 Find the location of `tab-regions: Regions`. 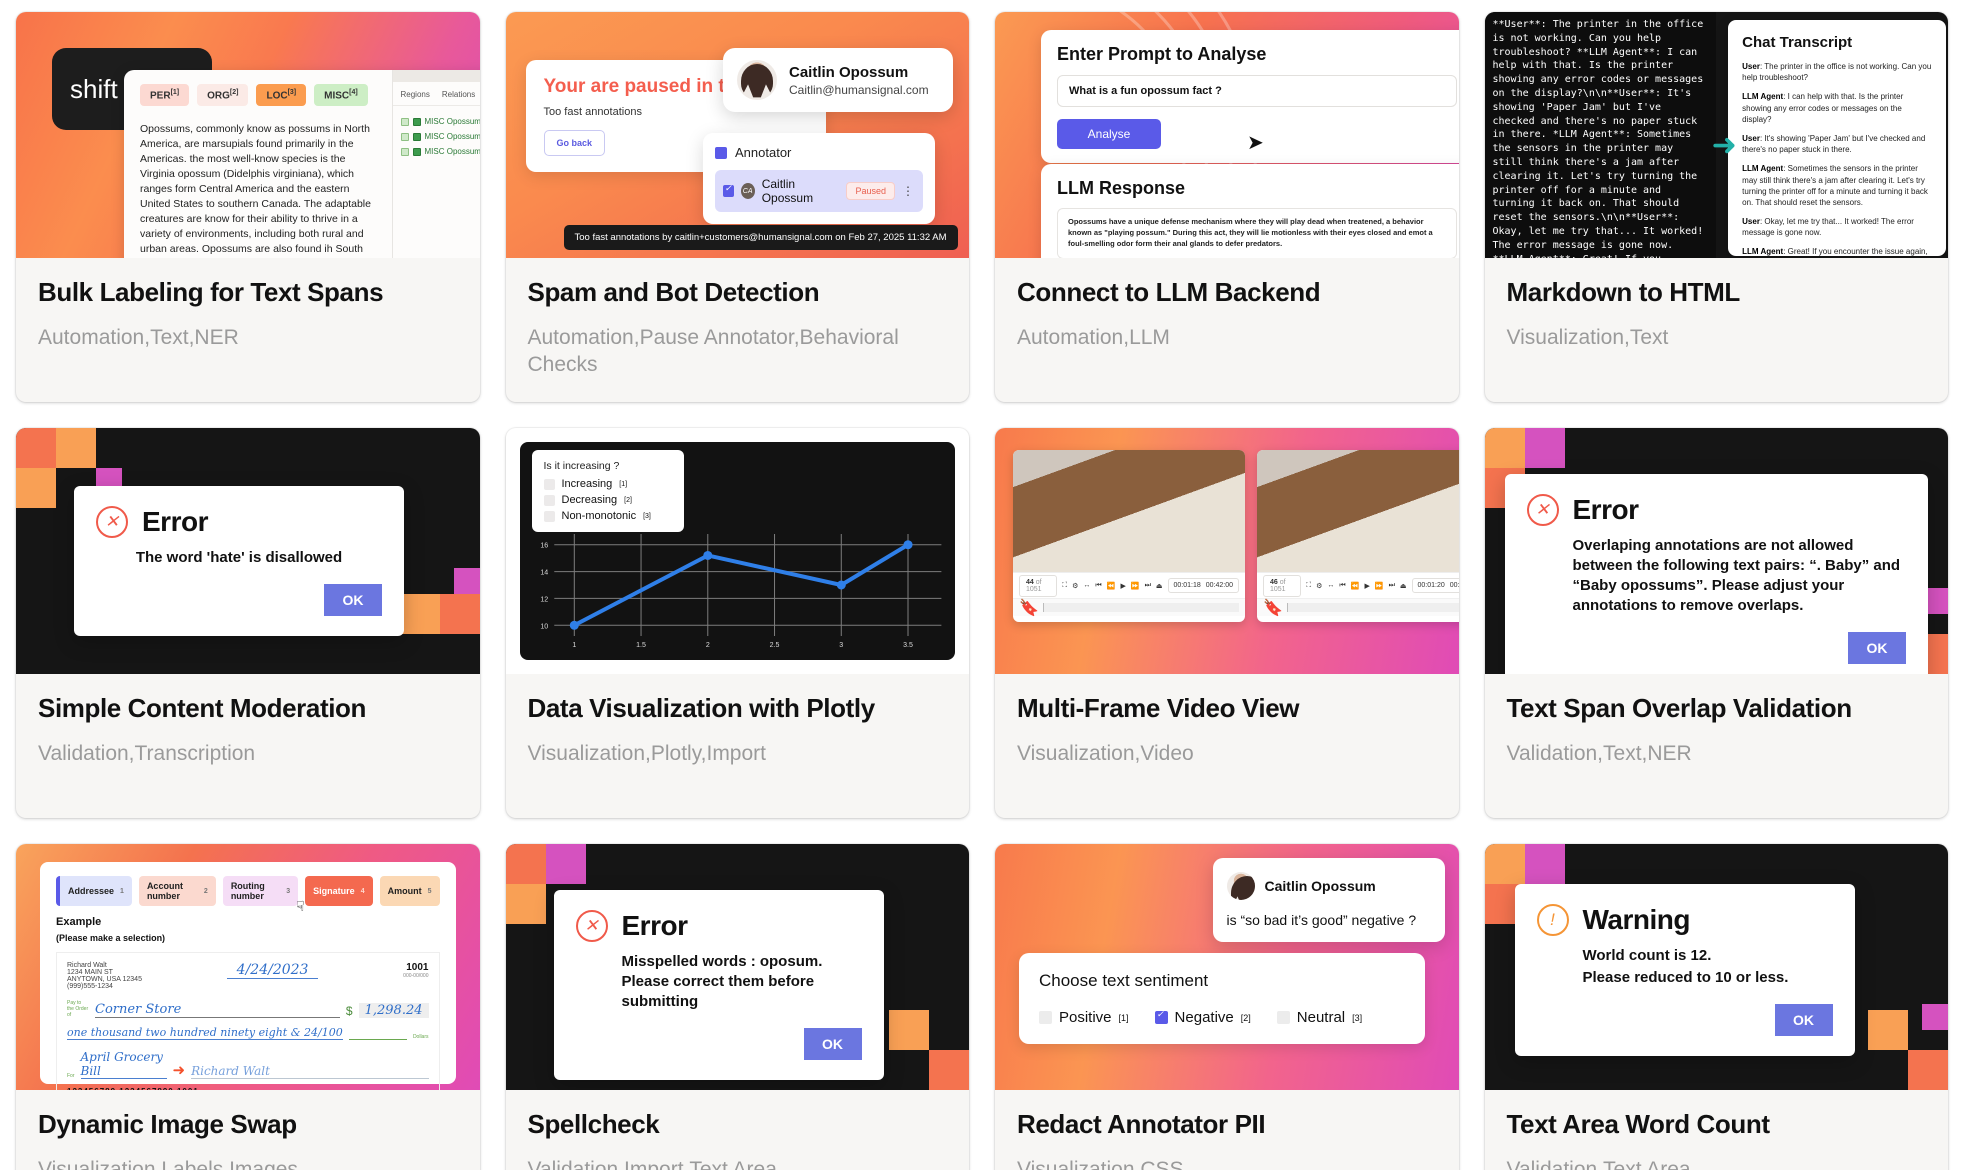

tab-regions: Regions is located at coordinates (415, 94).